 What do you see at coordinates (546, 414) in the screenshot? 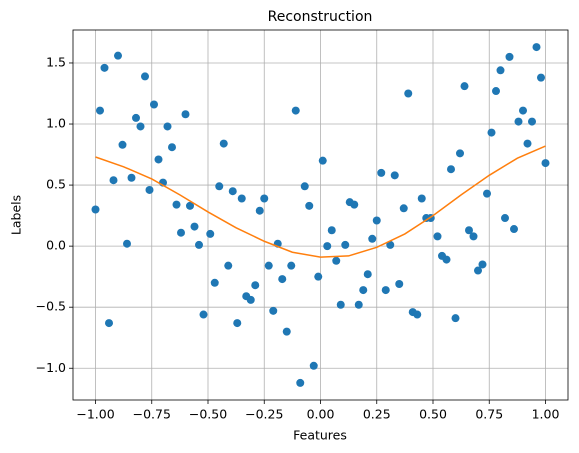
I see `x-tick-label: 1.00` at bounding box center [546, 414].